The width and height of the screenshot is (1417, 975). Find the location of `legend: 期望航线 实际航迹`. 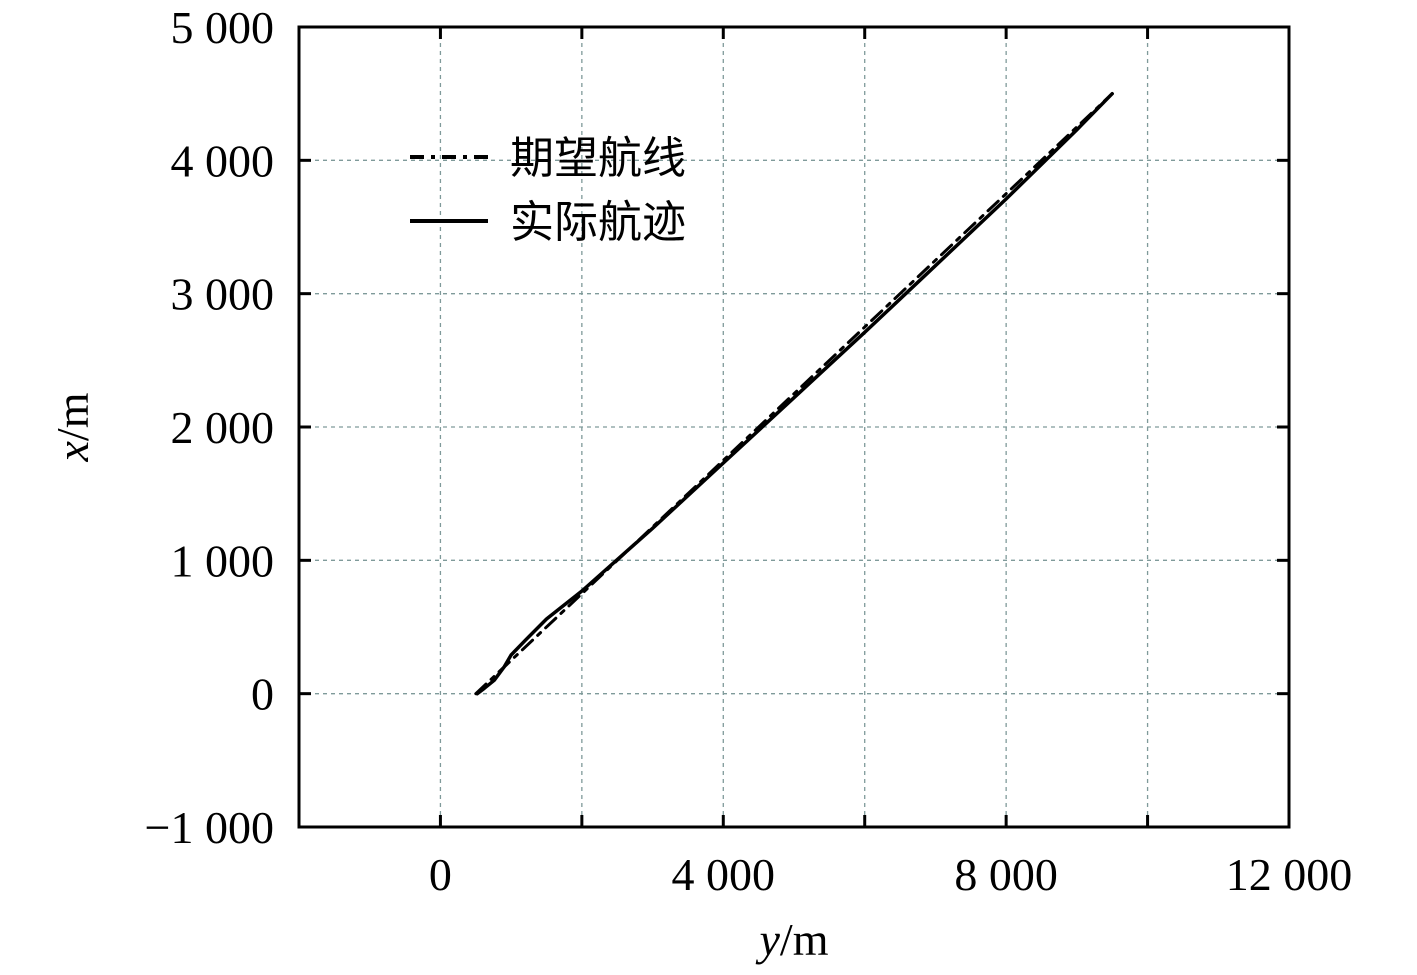

legend: 期望航线 实际航迹 is located at coordinates (548, 190).